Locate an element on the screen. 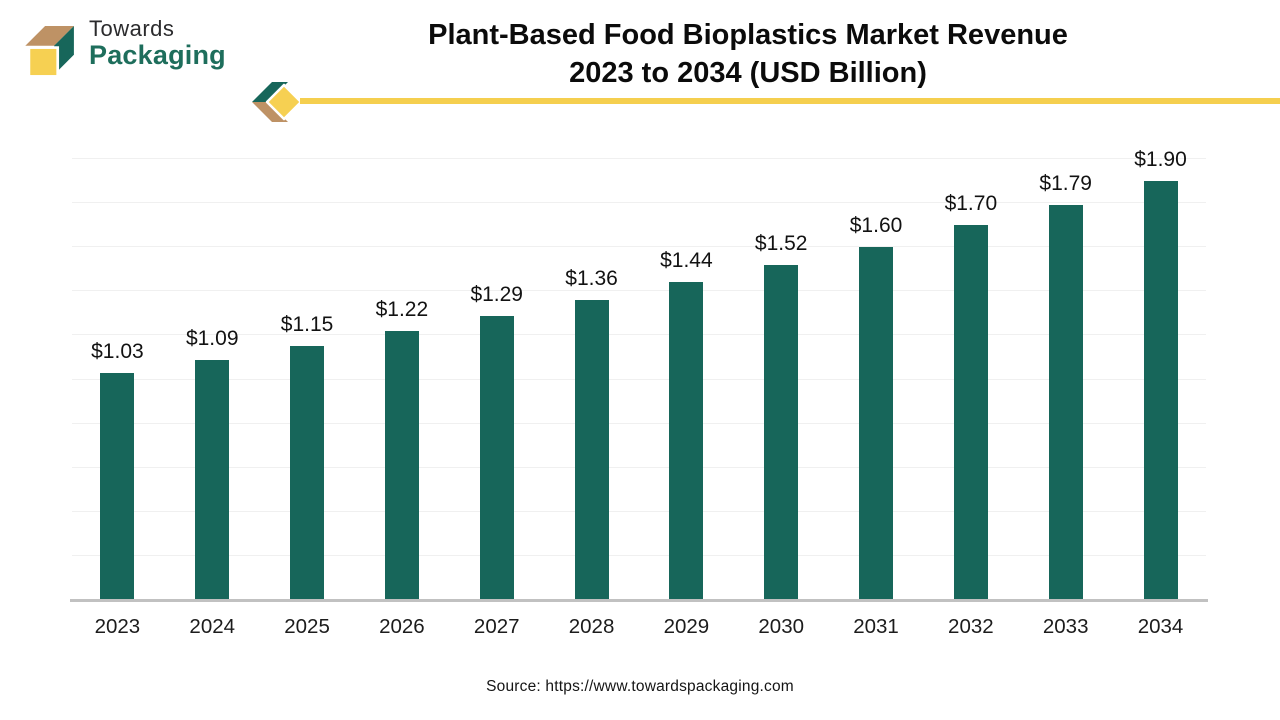 This screenshot has height=720, width=1280. x-axis-label: 2028 is located at coordinates (591, 626).